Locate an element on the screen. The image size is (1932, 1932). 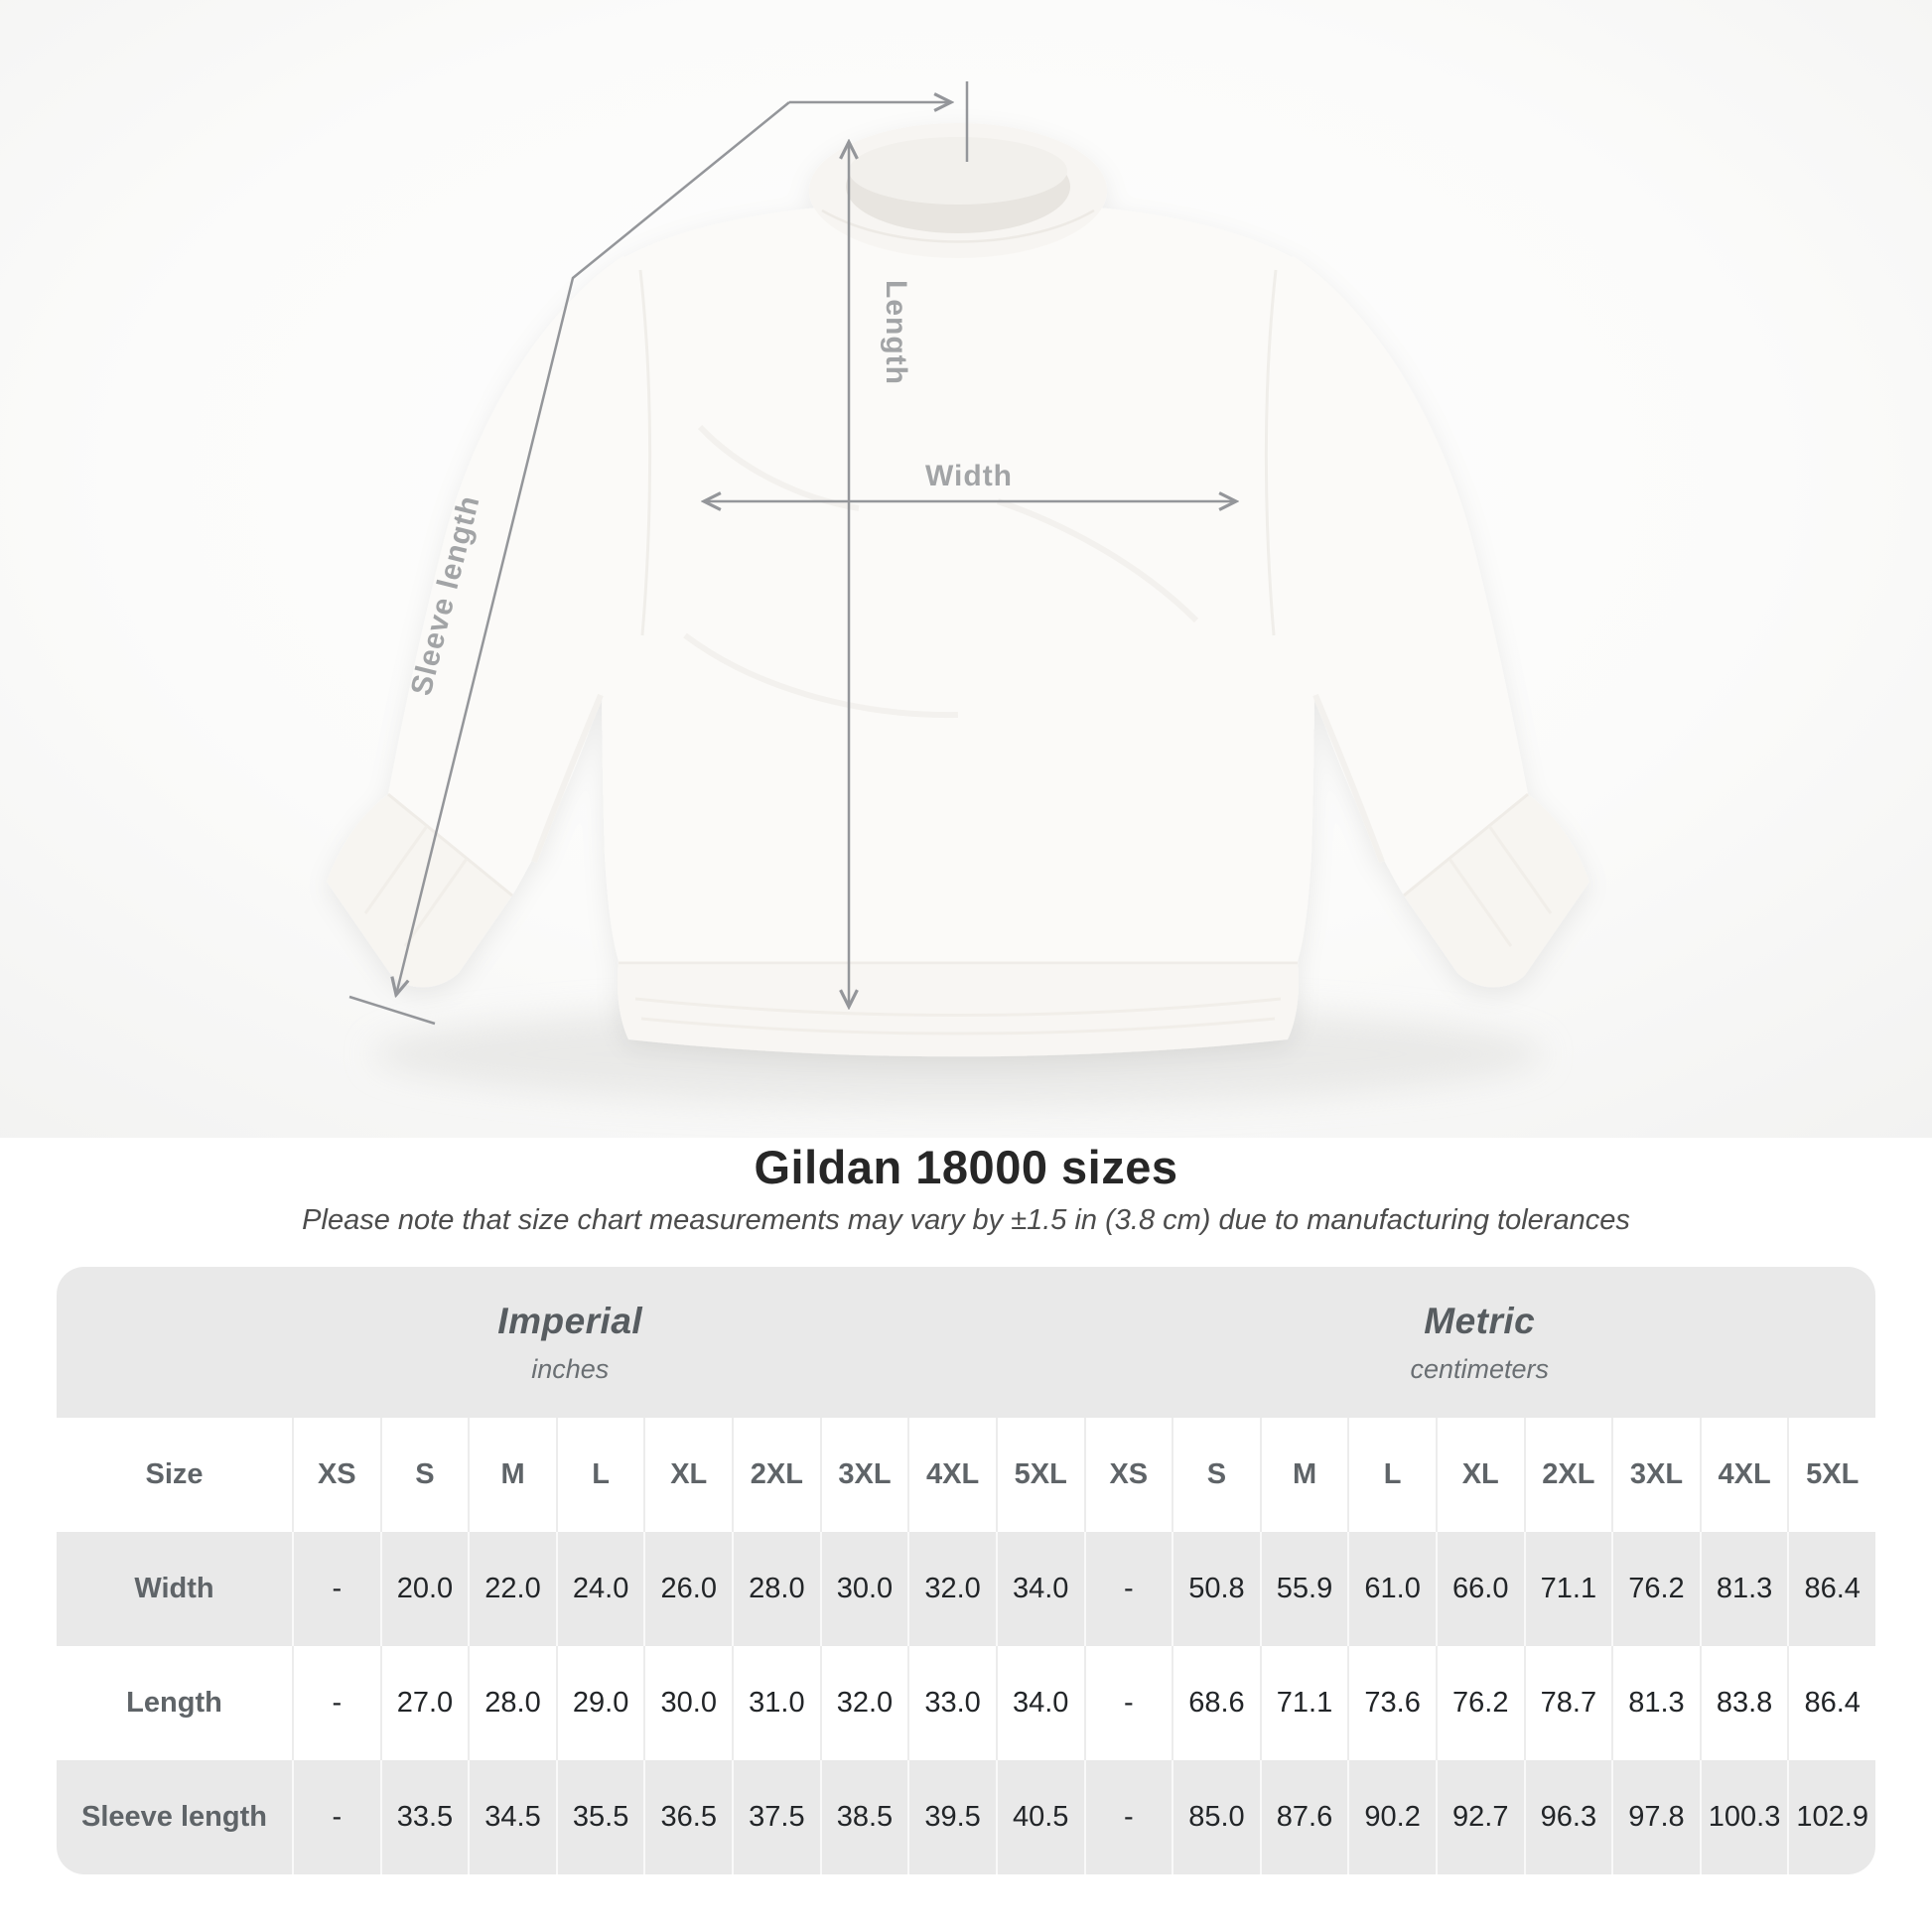
sleeve-end-tick-bottom is located at coordinates (392, 1011).